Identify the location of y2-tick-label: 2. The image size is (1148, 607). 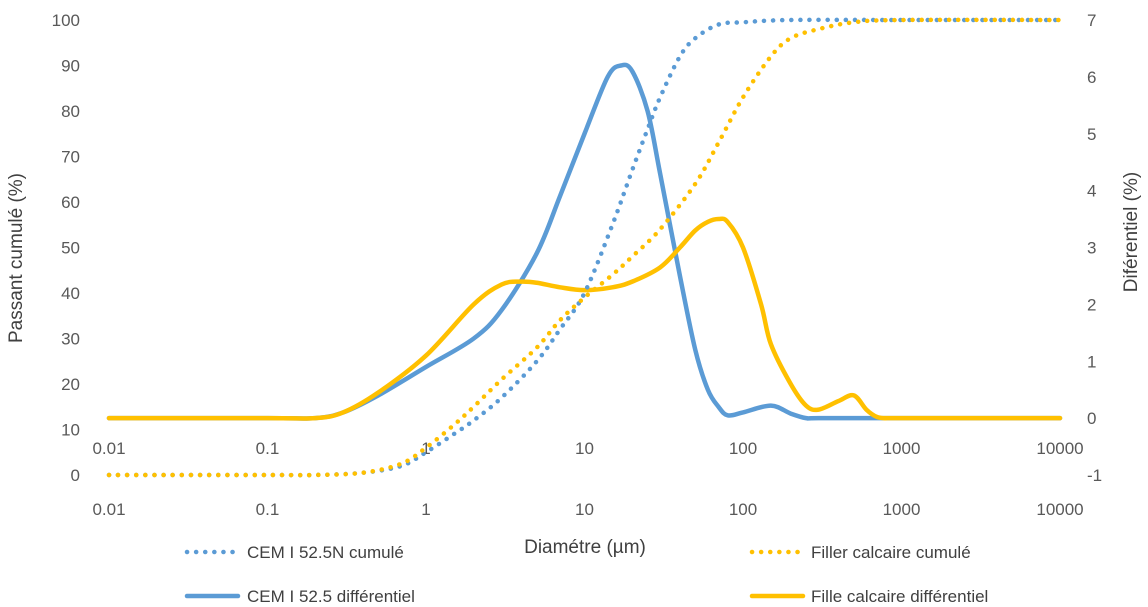
(1091, 304).